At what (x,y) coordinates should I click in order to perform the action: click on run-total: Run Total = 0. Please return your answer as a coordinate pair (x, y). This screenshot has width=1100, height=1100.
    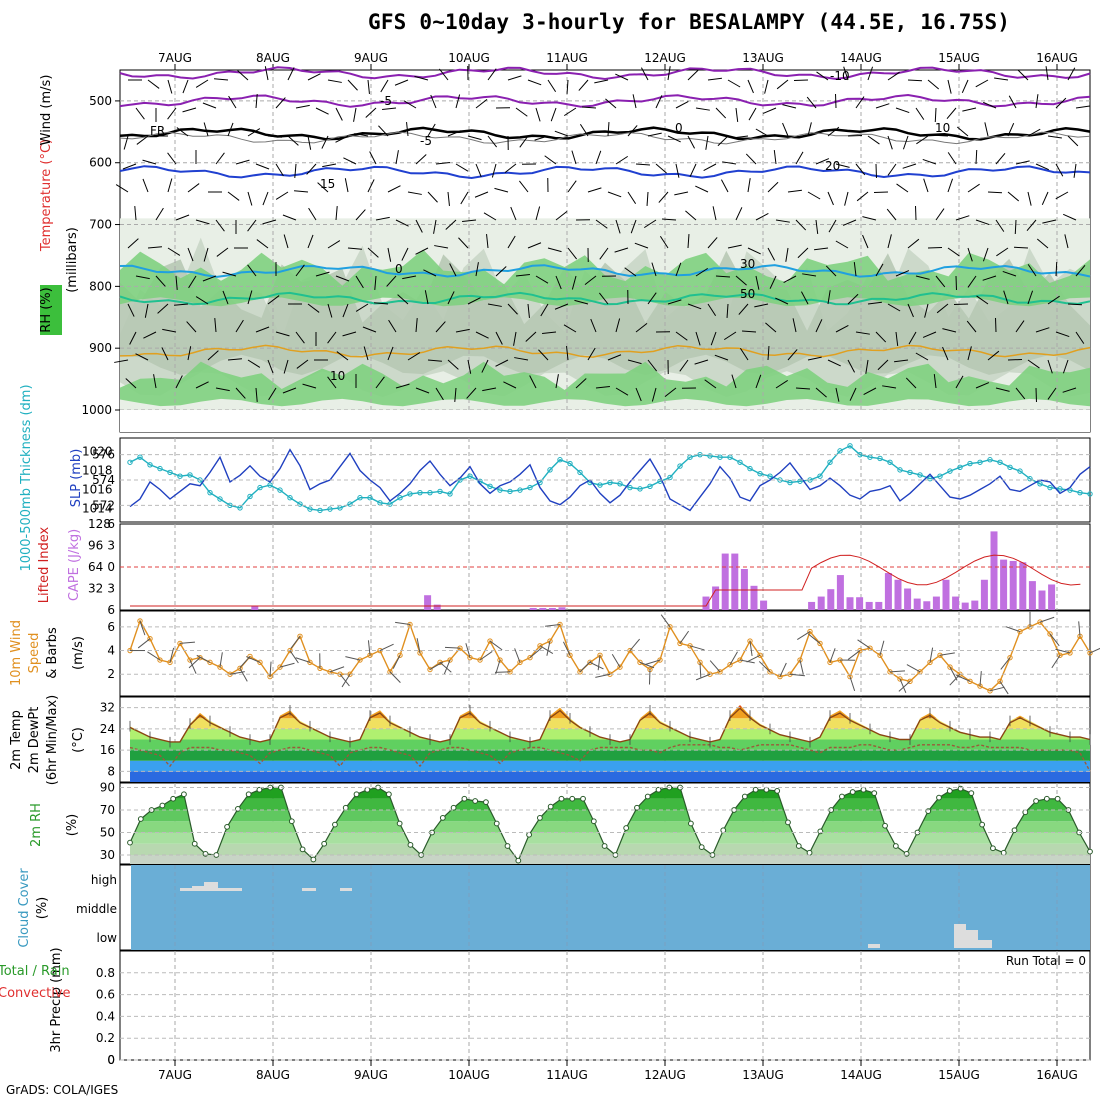
    Looking at the image, I should click on (1046, 961).